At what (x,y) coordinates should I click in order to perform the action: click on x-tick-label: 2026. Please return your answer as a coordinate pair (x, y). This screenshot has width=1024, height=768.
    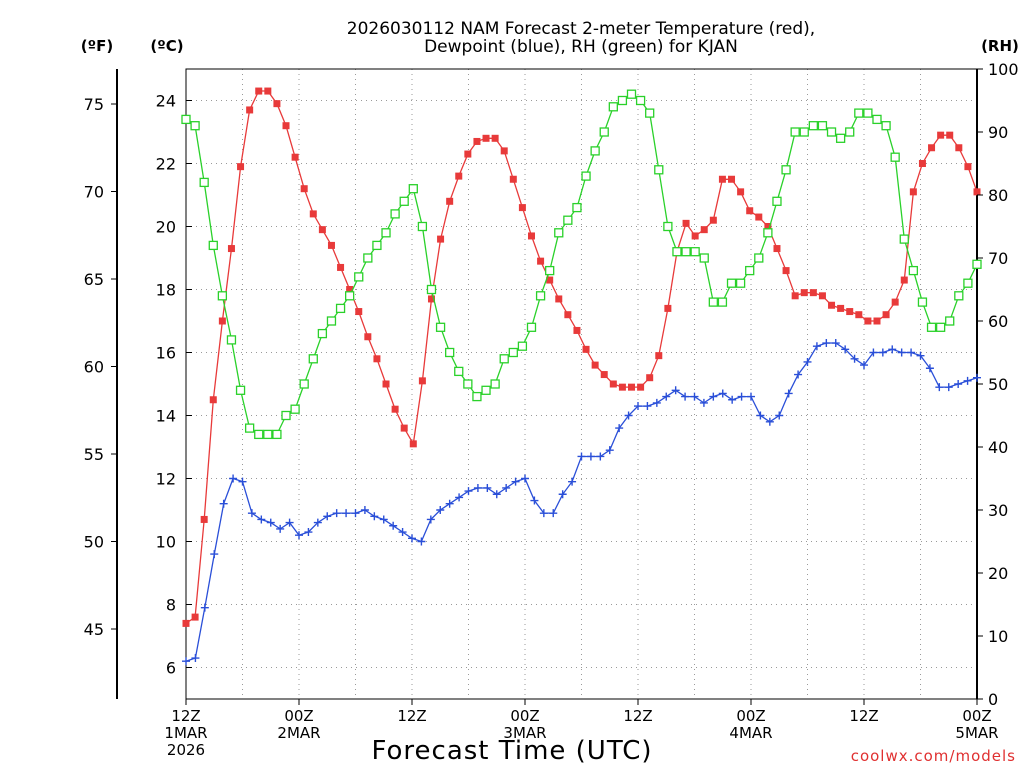
    Looking at the image, I should click on (186, 750).